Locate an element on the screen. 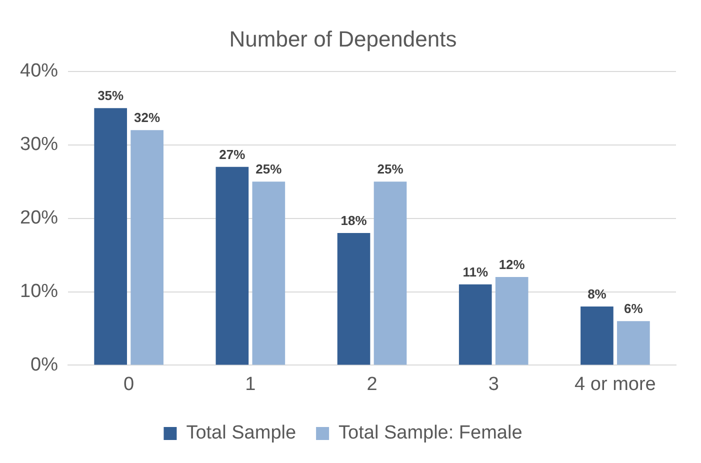  legend-label: Total Sample is located at coordinates (241, 433).